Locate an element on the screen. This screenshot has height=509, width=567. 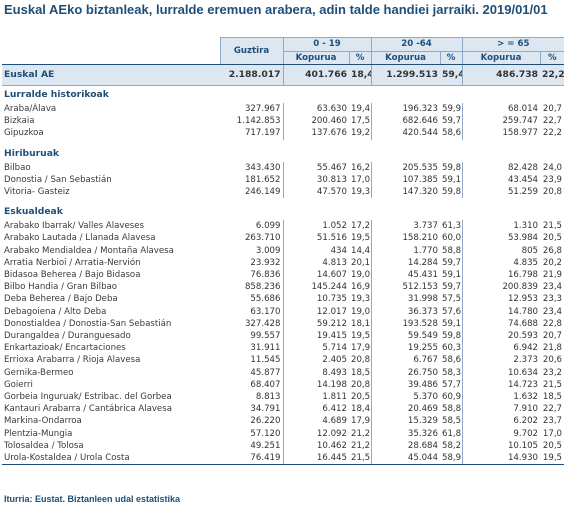
cell-g1: 16.445 is located at coordinates (315, 459).